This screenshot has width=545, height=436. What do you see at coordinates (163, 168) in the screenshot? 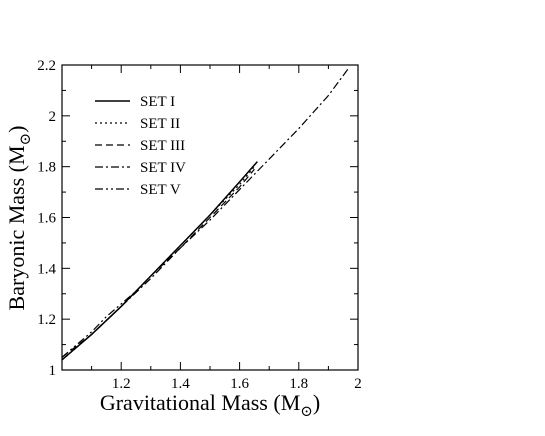
I see `legend-label-4: SET IV` at bounding box center [163, 168].